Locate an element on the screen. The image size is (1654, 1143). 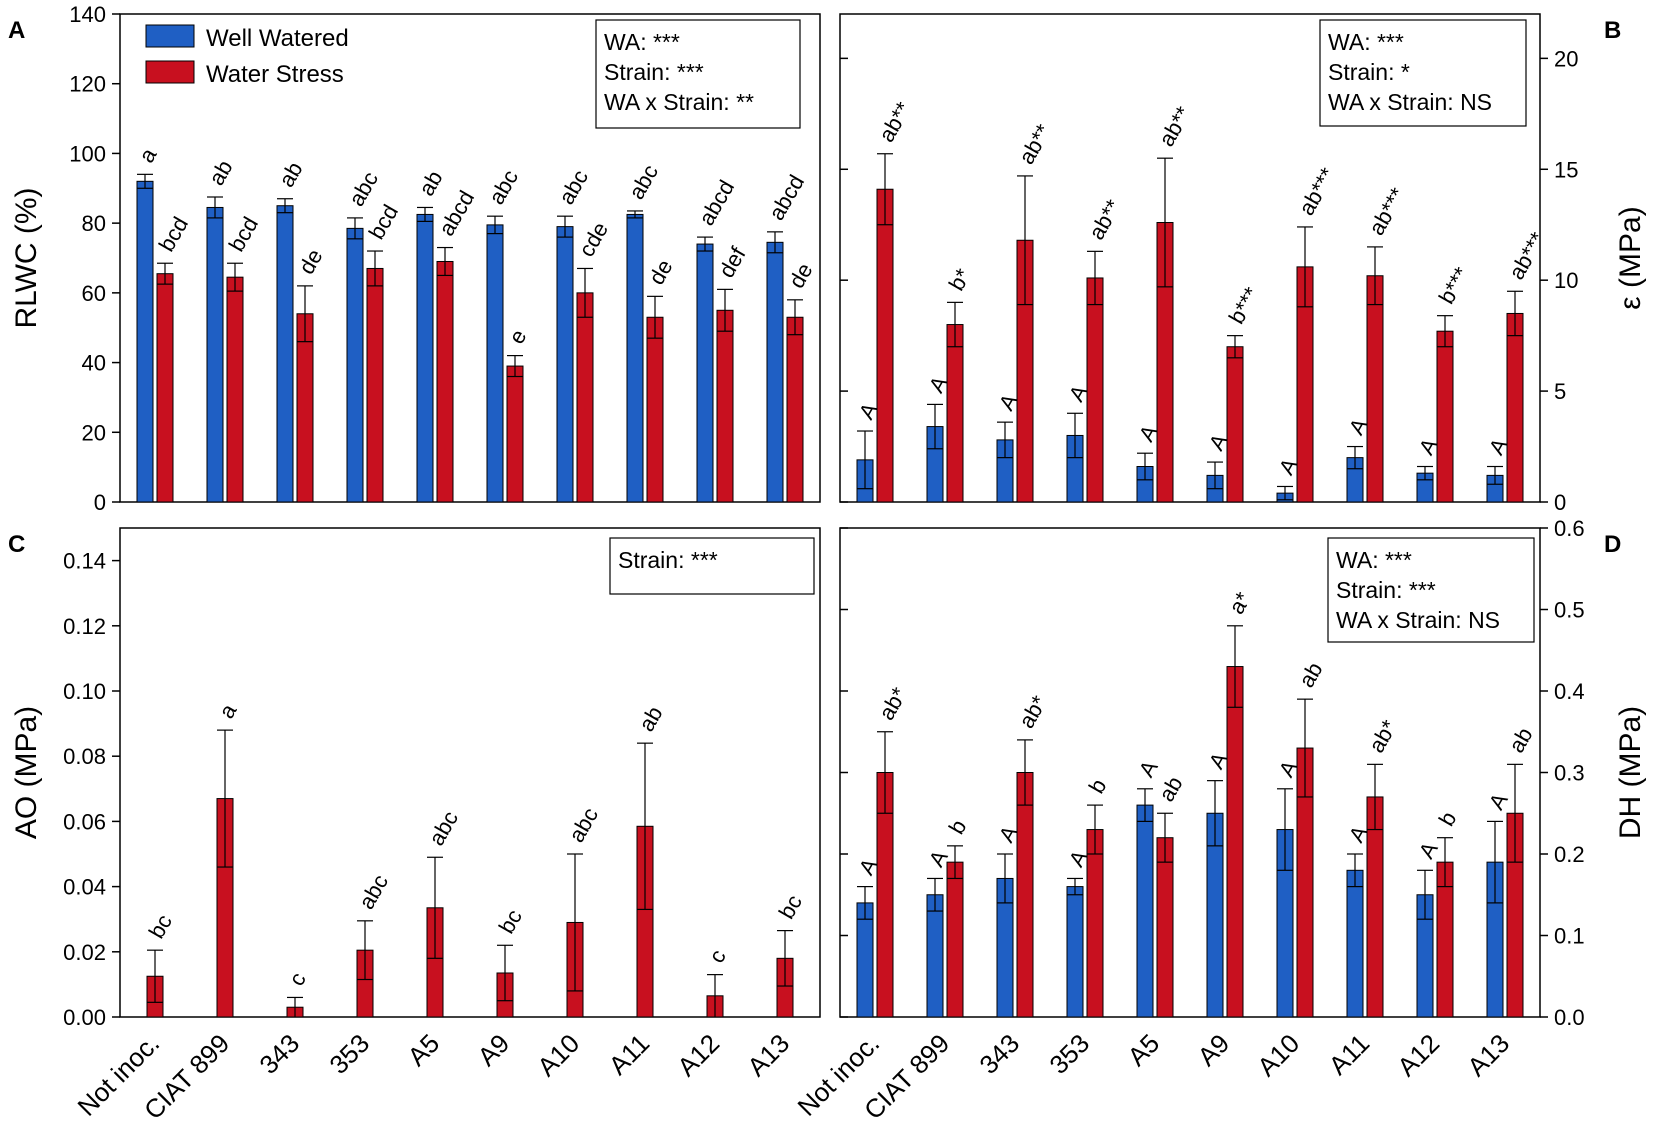
legend-swatch-well-watered is located at coordinates (170, 36).